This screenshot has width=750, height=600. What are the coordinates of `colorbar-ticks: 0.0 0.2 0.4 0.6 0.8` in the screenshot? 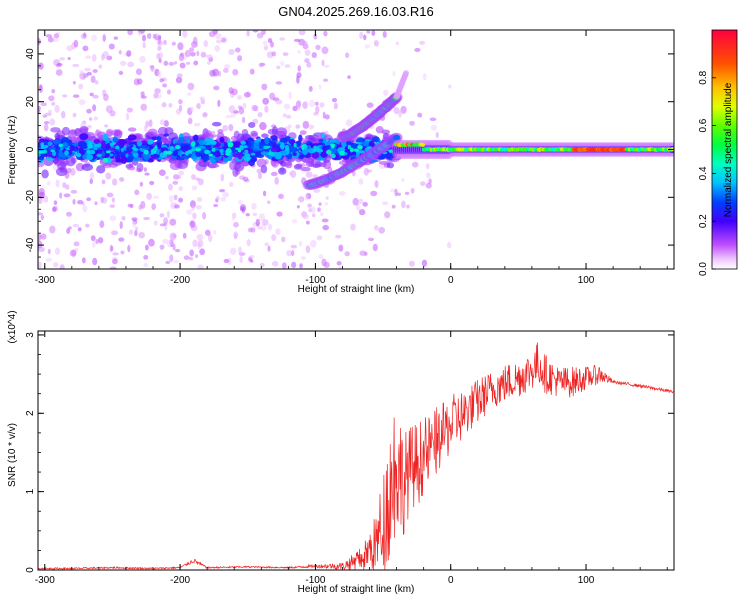 It's located at (707, 173).